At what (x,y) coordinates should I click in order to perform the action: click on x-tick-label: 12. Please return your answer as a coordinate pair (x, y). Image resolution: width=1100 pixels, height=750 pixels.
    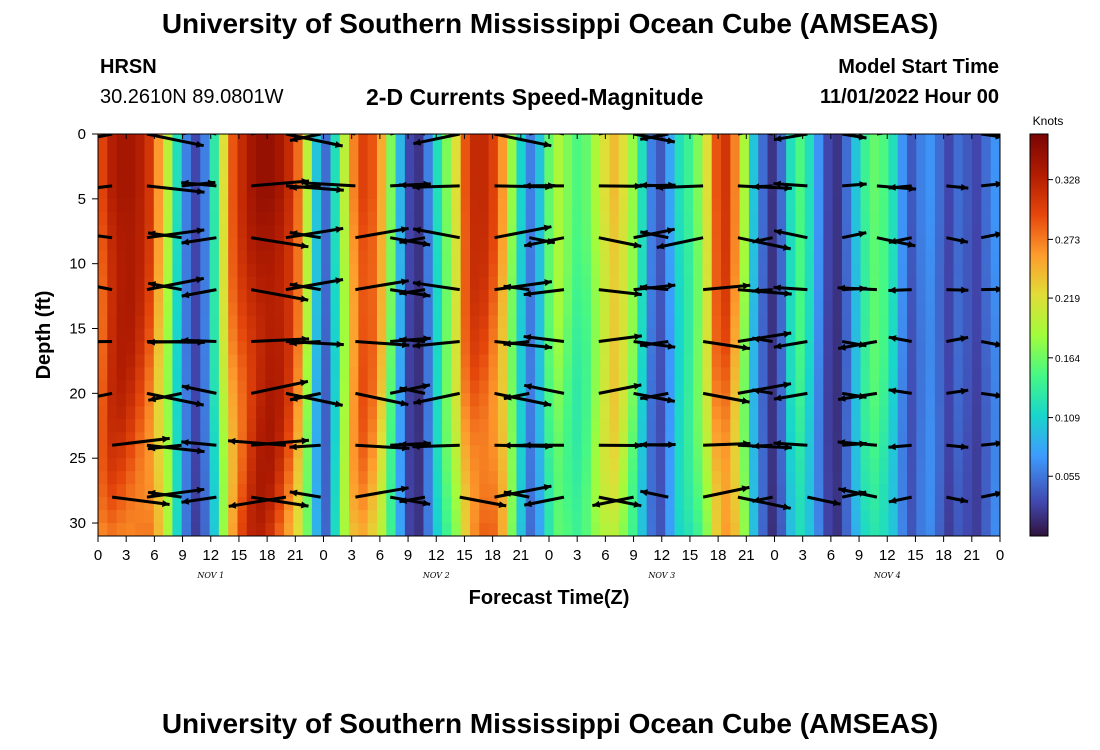
    Looking at the image, I should click on (887, 555).